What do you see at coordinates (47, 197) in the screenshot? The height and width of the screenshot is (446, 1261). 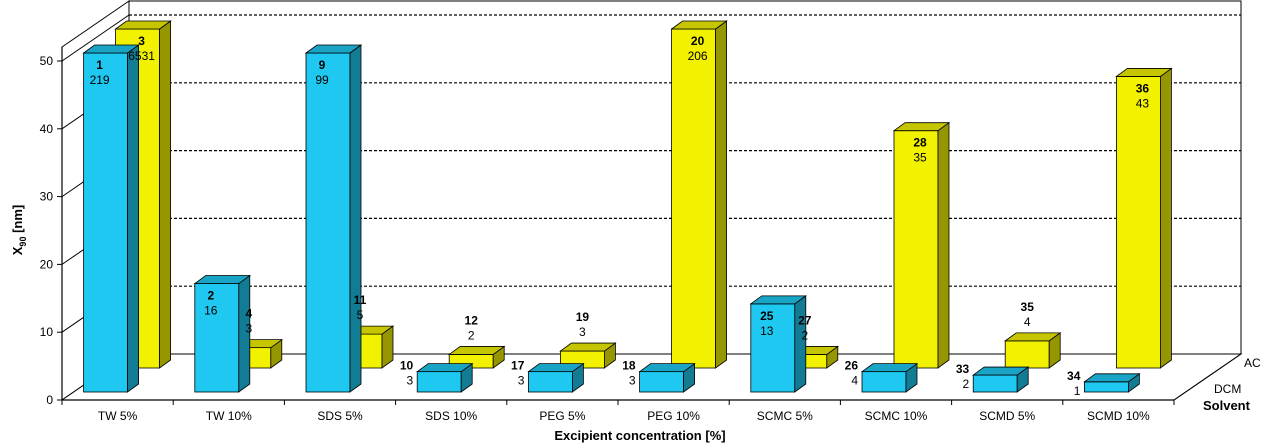 I see `y-tick-label: 30` at bounding box center [47, 197].